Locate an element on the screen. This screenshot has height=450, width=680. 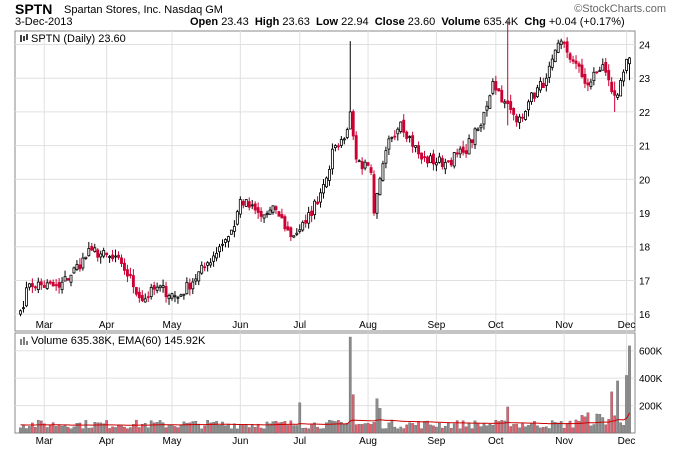
month-tick-label-volume: Jul is located at coordinates (299, 441).